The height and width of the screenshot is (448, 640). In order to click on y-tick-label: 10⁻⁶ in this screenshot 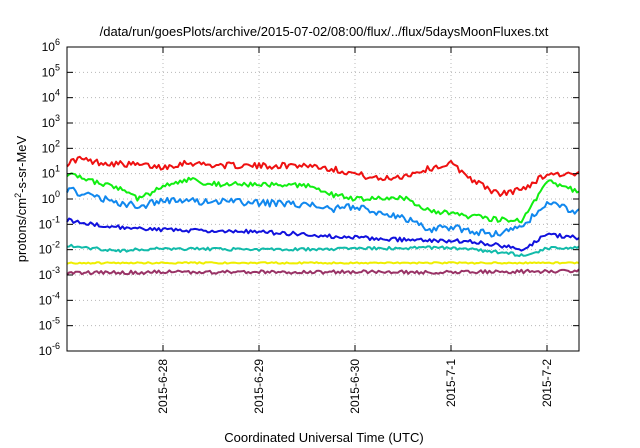, I will do `click(49, 349)`.